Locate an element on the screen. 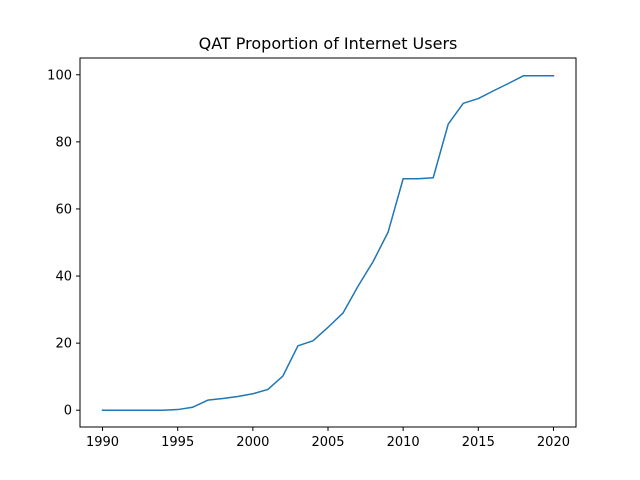  y-tick-label: 40 is located at coordinates (63, 277).